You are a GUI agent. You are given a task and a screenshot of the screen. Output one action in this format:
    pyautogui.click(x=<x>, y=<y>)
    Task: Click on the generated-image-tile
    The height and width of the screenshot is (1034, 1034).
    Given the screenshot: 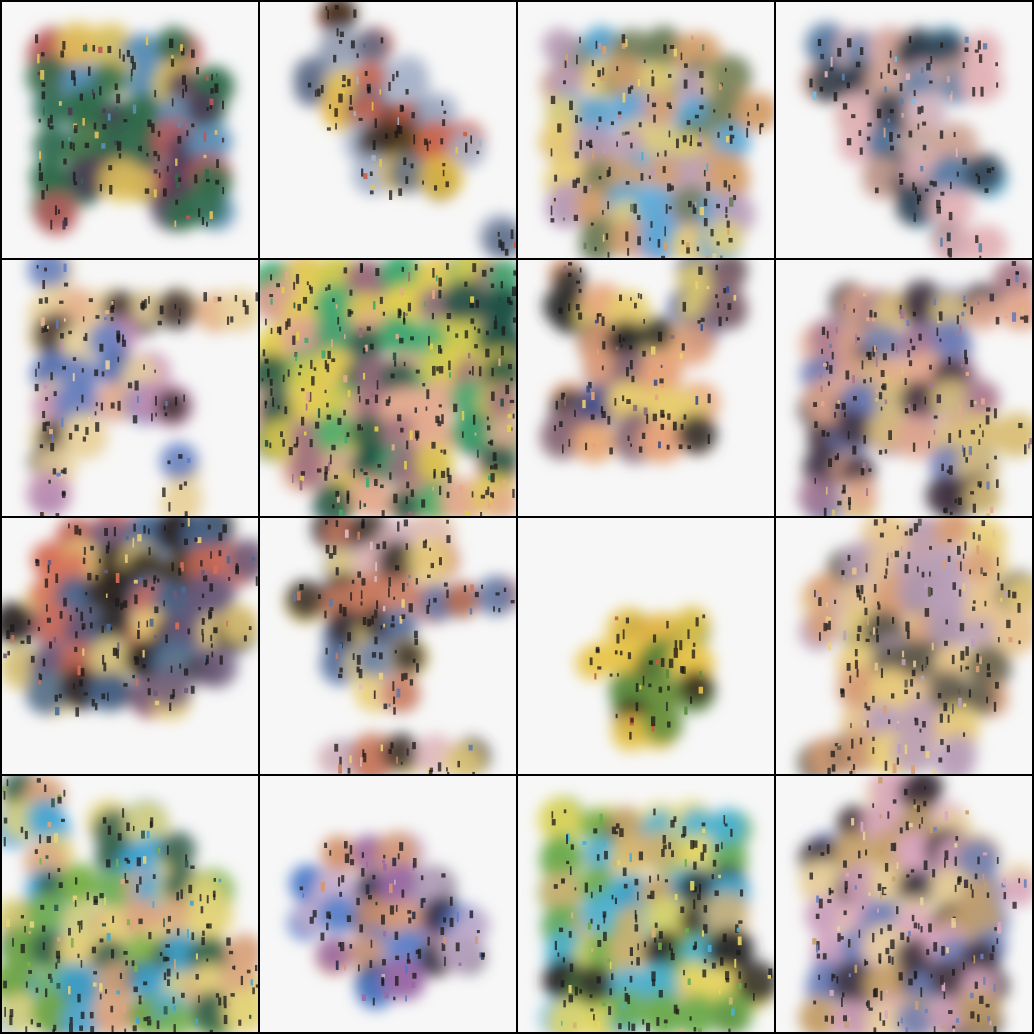 What is the action you would take?
    pyautogui.click(x=388, y=904)
    